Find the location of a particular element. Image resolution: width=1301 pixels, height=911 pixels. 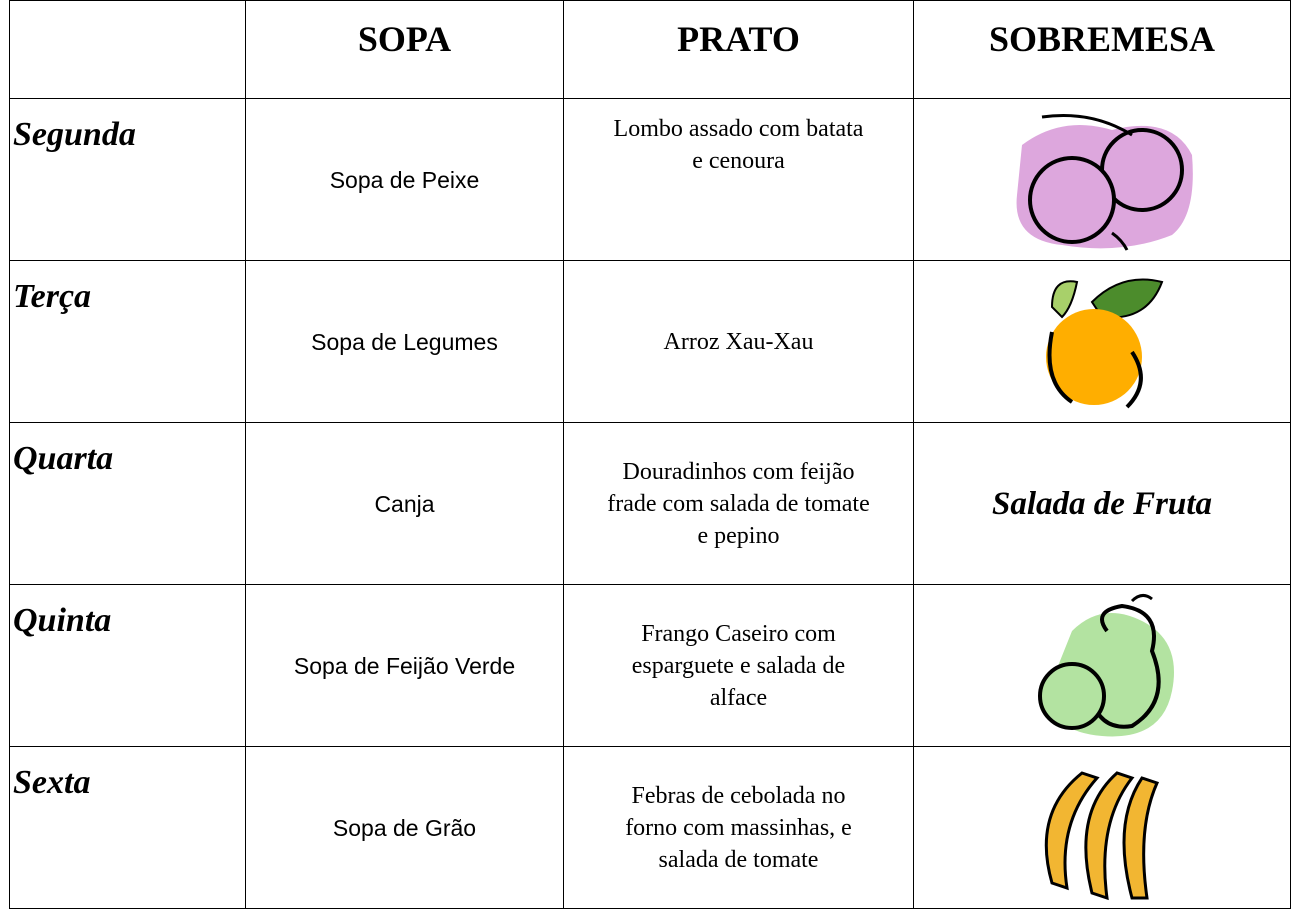

header-cell: SOBREMESA is located at coordinates (1102, 49).